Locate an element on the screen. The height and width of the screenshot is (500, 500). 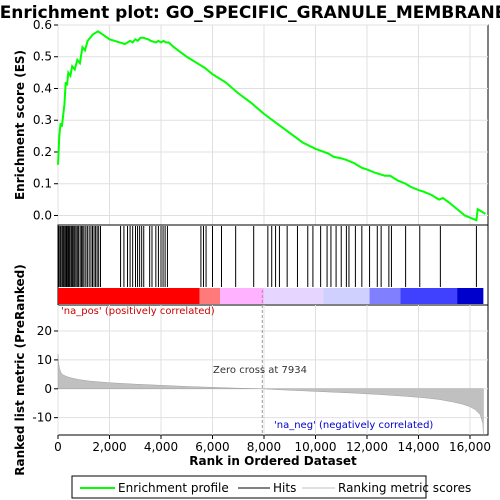
bottom-ytick-label: -10 is located at coordinates (42, 418).